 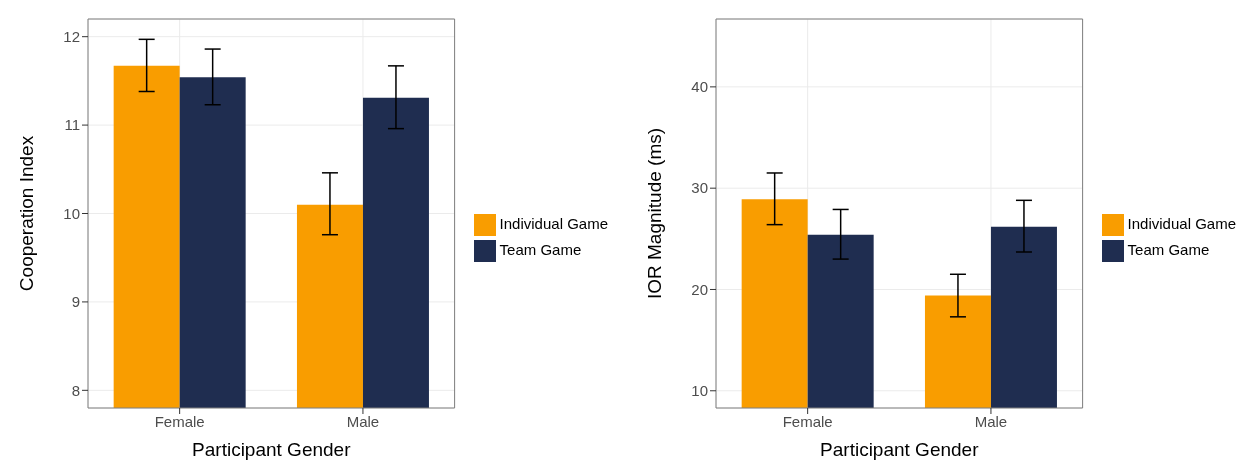 I want to click on y-tick-label: 9, so click(x=75, y=302).